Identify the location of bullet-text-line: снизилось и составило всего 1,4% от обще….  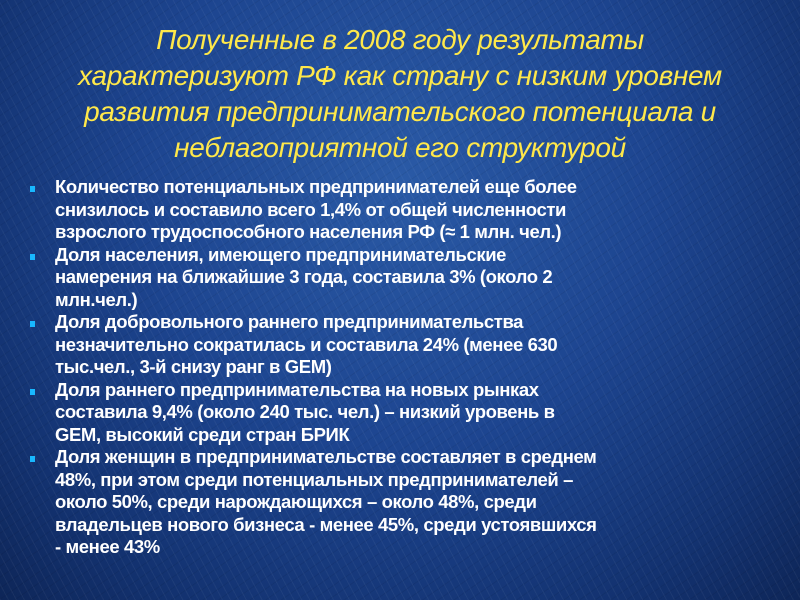
(310, 209).